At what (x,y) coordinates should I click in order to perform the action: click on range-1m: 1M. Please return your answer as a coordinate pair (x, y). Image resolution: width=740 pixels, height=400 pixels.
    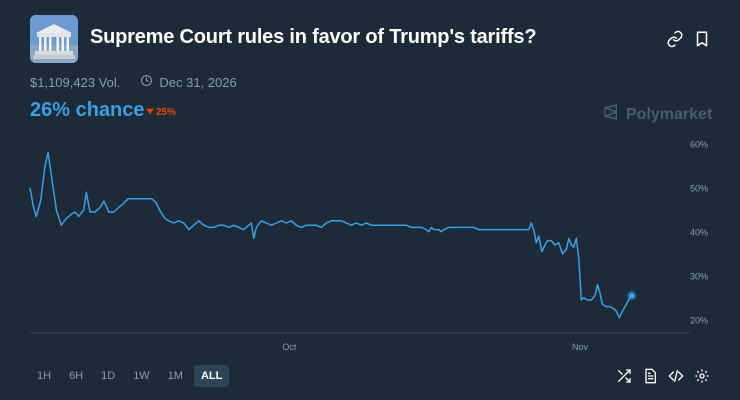
    Looking at the image, I should click on (175, 376).